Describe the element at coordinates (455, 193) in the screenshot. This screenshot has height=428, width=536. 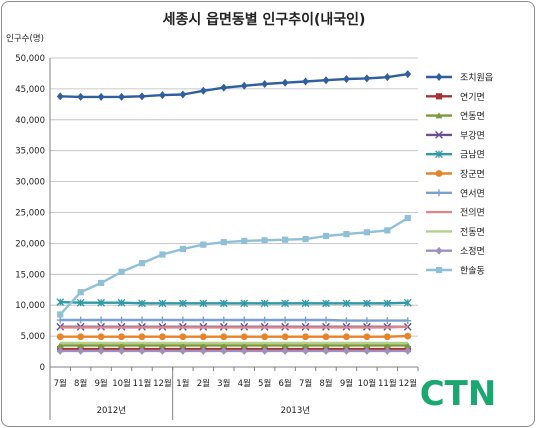
I see `legend-item: 연서면` at that location.